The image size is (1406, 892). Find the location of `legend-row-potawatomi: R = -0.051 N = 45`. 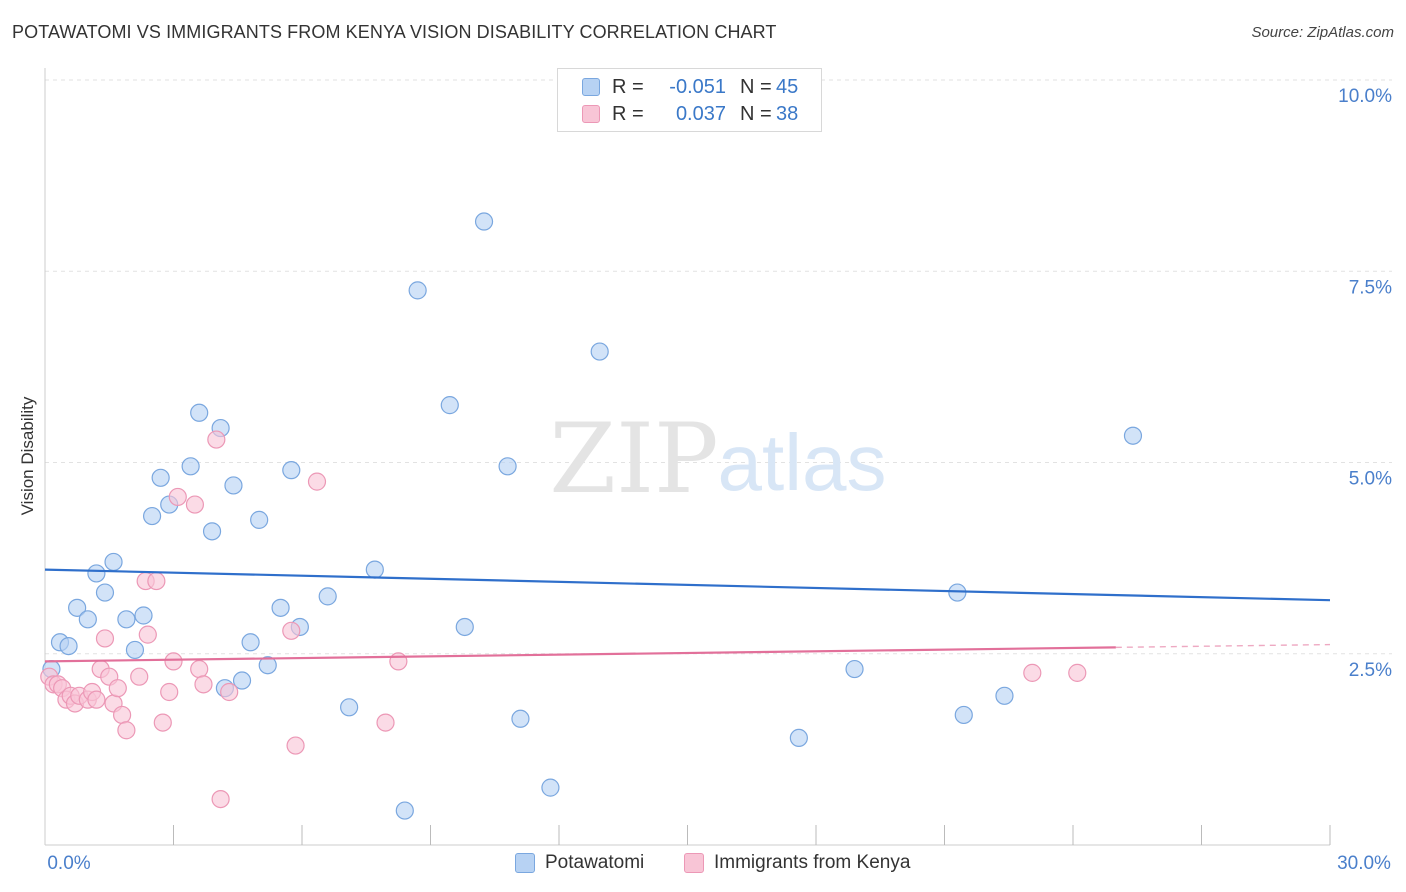

legend-row-potawatomi: R = -0.051 N = 45 is located at coordinates (690, 87).